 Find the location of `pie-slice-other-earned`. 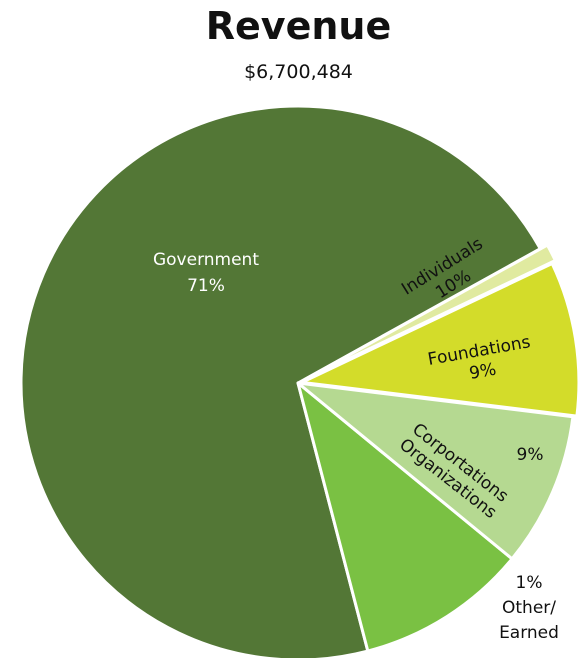

pie-slice-other-earned is located at coordinates (430, 312).